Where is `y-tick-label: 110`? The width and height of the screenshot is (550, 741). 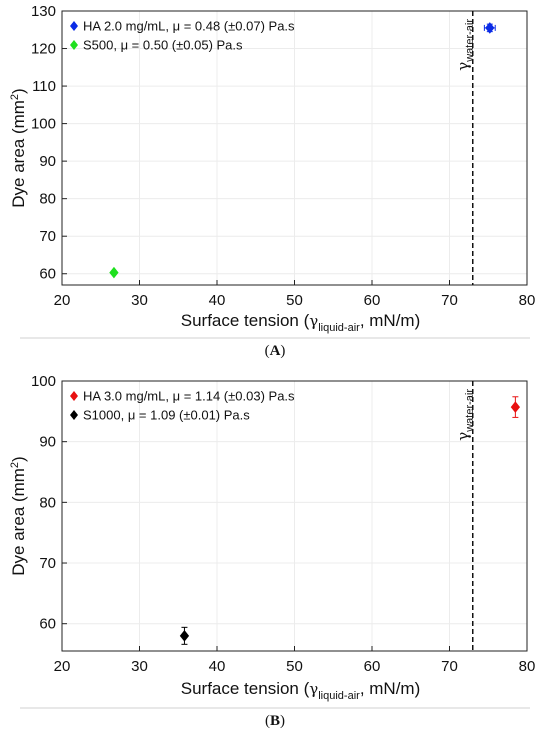 y-tick-label: 110 is located at coordinates (44, 86).